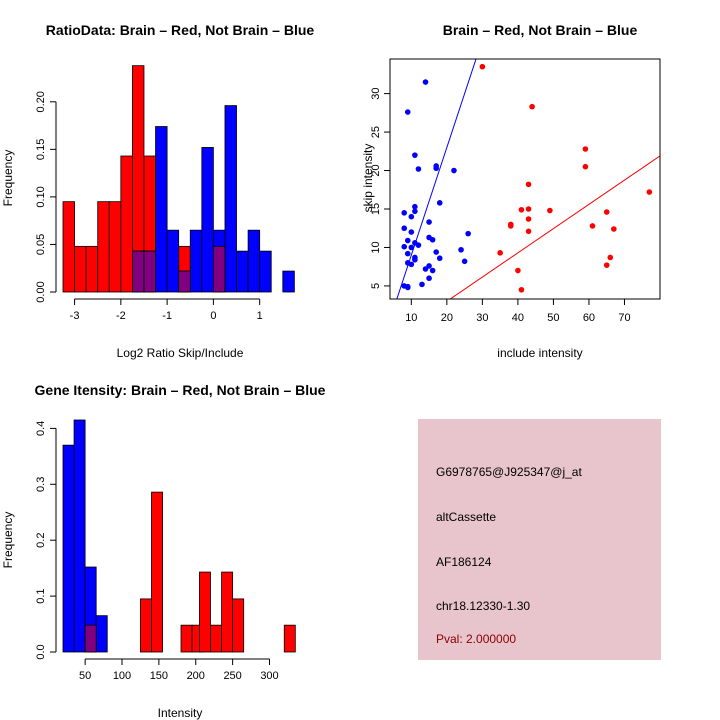 The image size is (720, 720). I want to click on scatter-plot-frame, so click(525, 179).